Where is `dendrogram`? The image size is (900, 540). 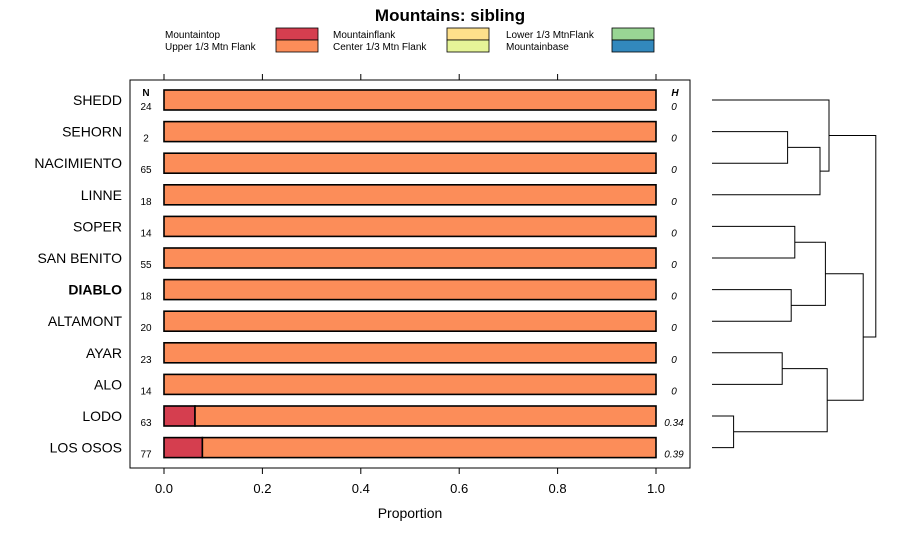 dendrogram is located at coordinates (794, 274).